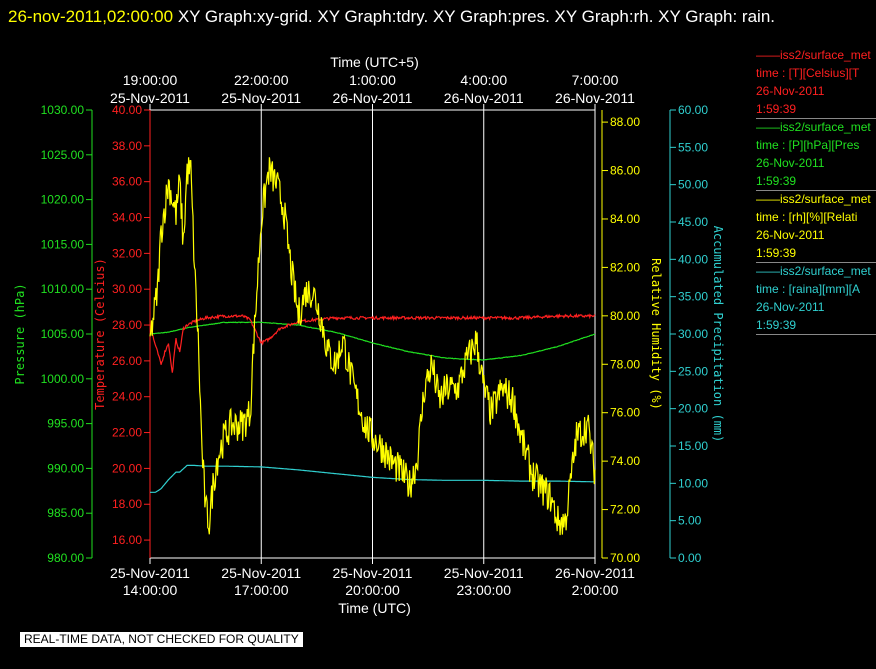 This screenshot has height=669, width=876. Describe the element at coordinates (484, 590) in the screenshot. I see `x-bottom-tick-time: 23:00:00` at that location.